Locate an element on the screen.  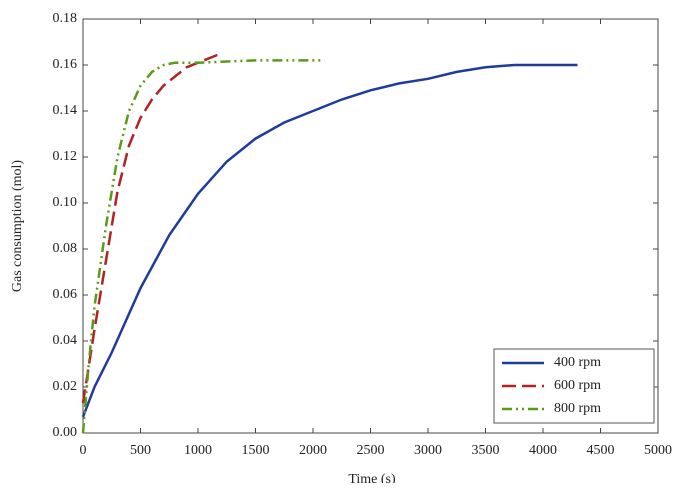
x-tick-label: 0 is located at coordinates (83, 450).